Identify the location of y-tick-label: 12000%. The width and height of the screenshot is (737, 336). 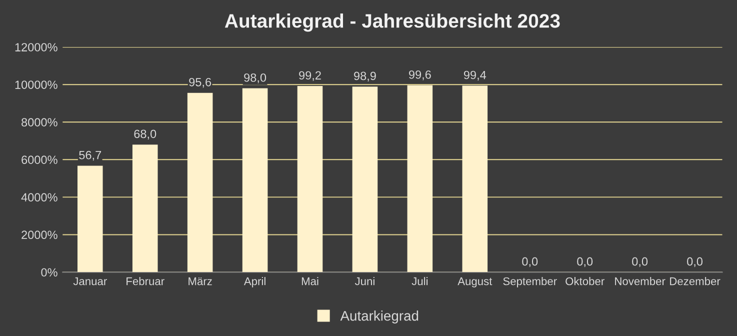
(36, 47).